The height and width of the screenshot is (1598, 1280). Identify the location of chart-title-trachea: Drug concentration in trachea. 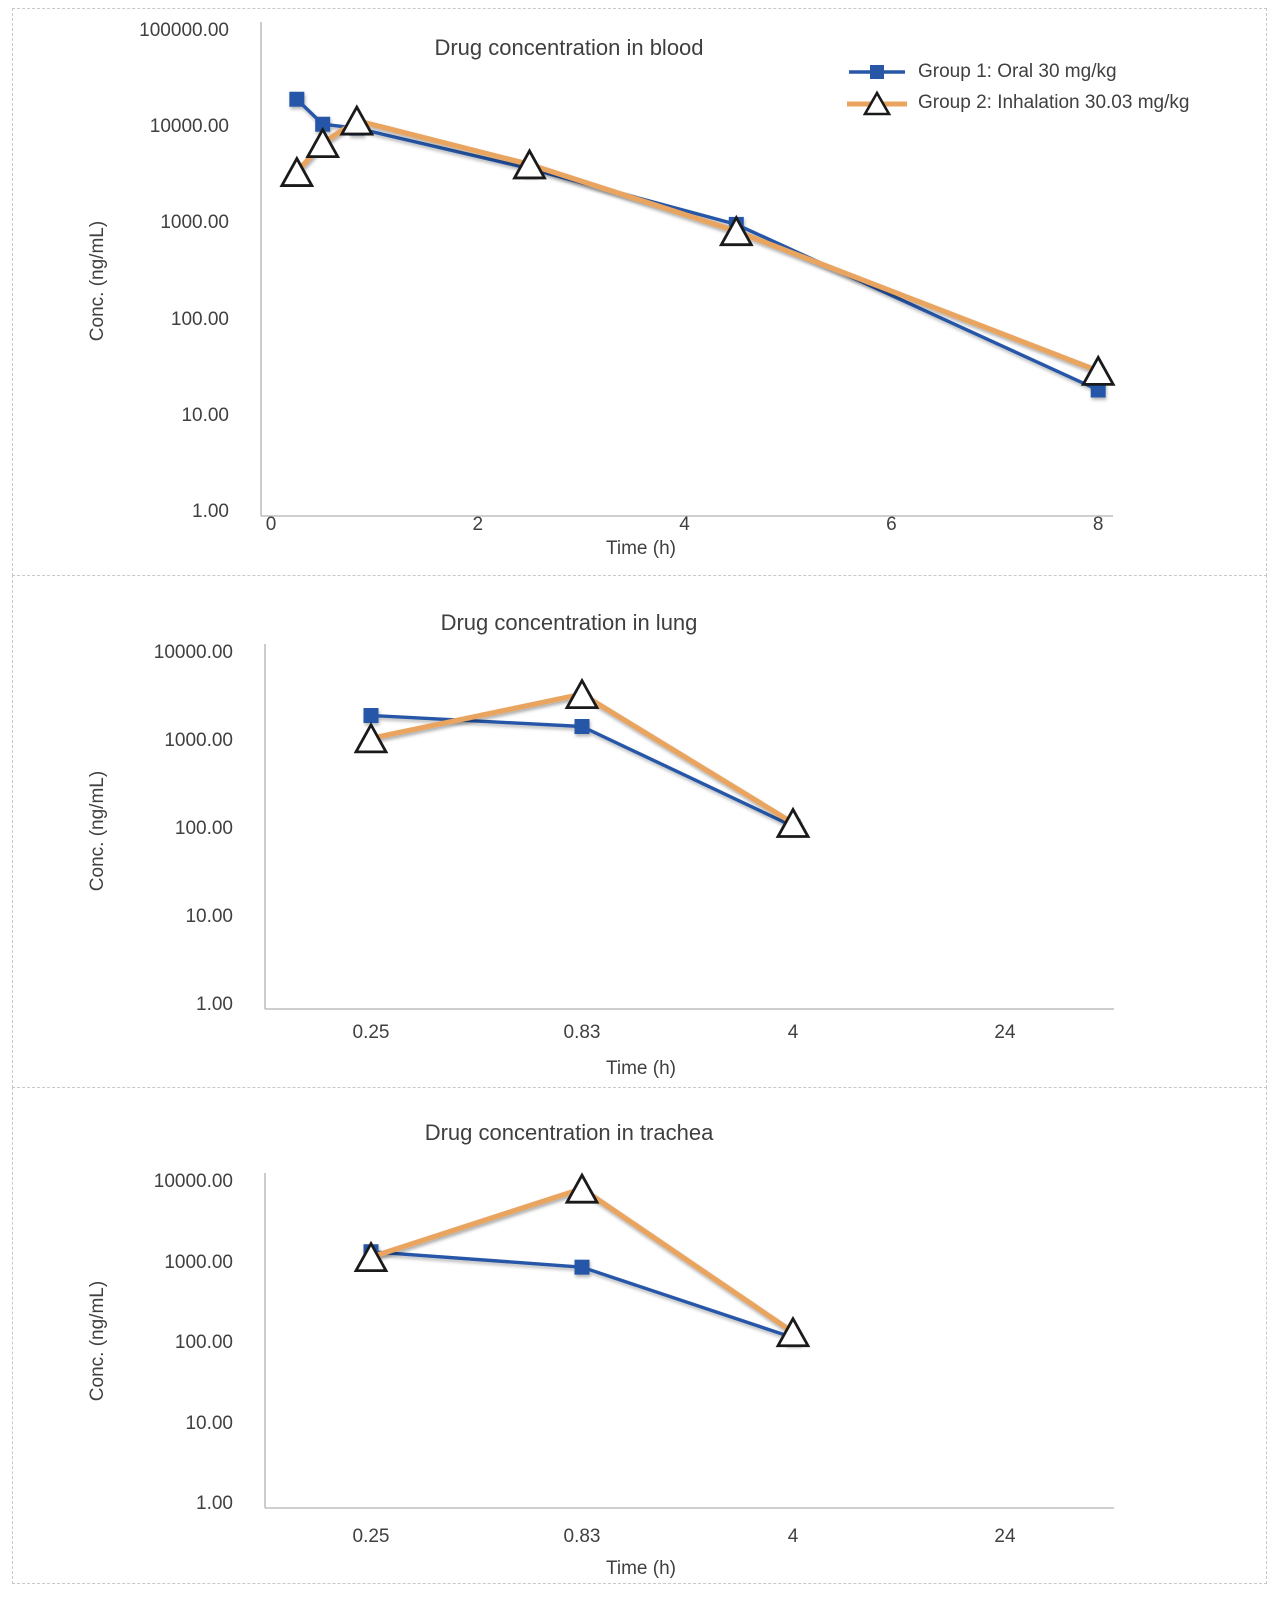
(569, 1132).